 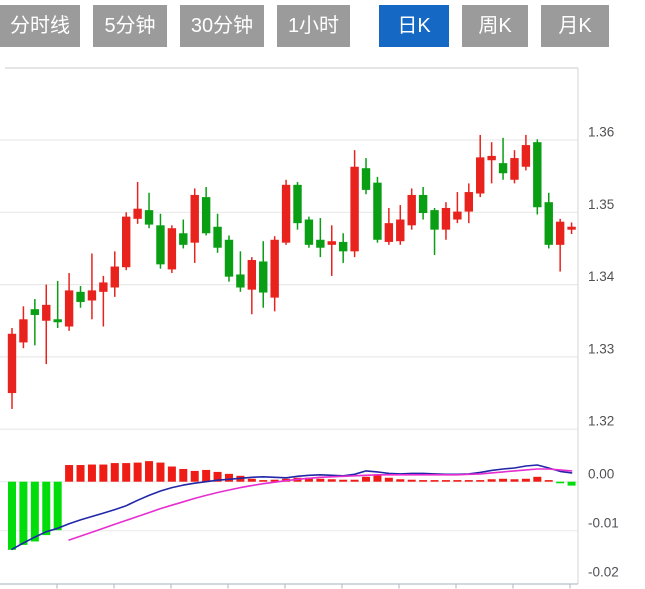 I want to click on tab-30min: 30分钟, so click(x=222, y=26).